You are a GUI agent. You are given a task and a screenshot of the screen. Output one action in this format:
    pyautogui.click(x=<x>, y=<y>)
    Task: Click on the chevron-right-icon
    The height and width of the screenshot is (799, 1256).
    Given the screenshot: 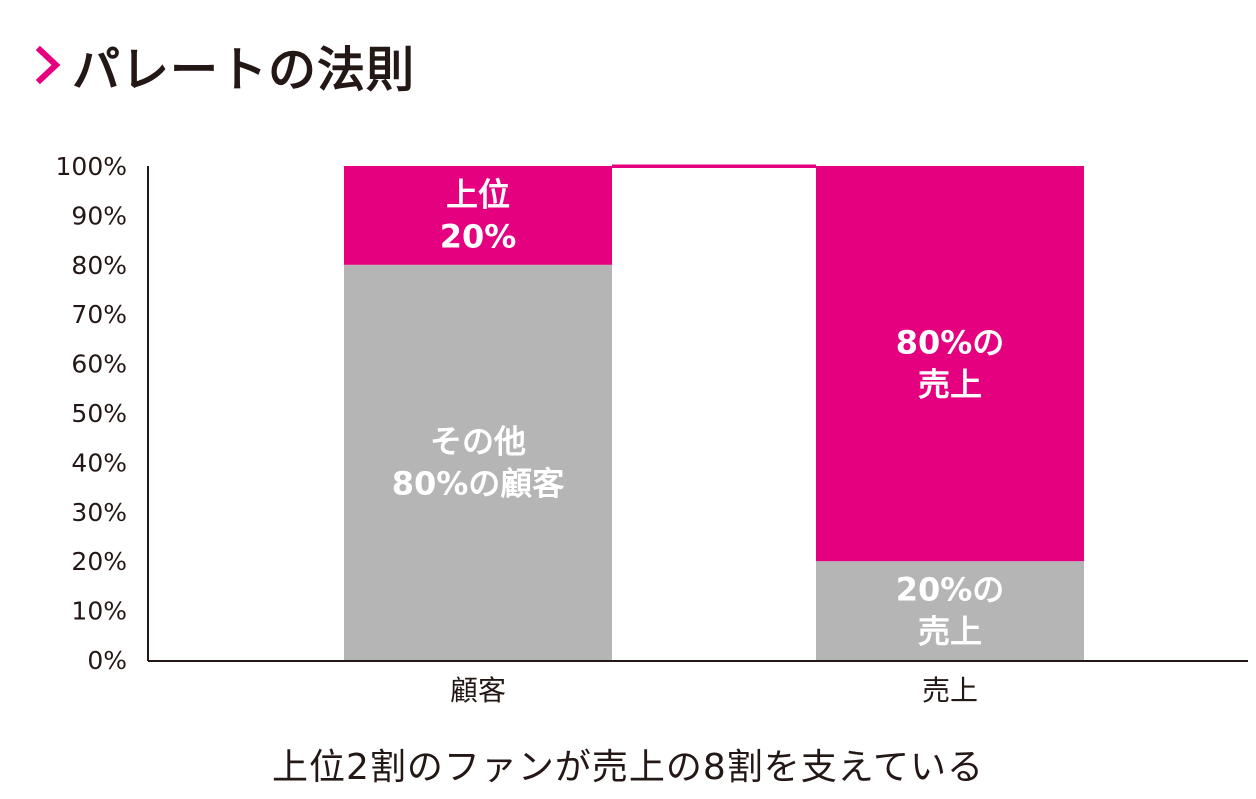 What is the action you would take?
    pyautogui.click(x=48, y=65)
    